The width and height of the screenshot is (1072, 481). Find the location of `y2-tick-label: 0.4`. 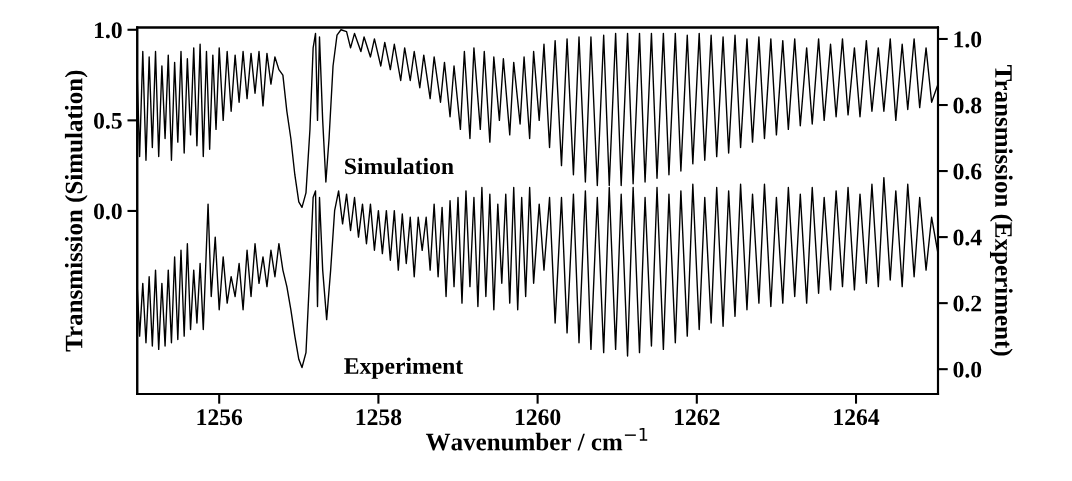

y2-tick-label: 0.4 is located at coordinates (967, 237).